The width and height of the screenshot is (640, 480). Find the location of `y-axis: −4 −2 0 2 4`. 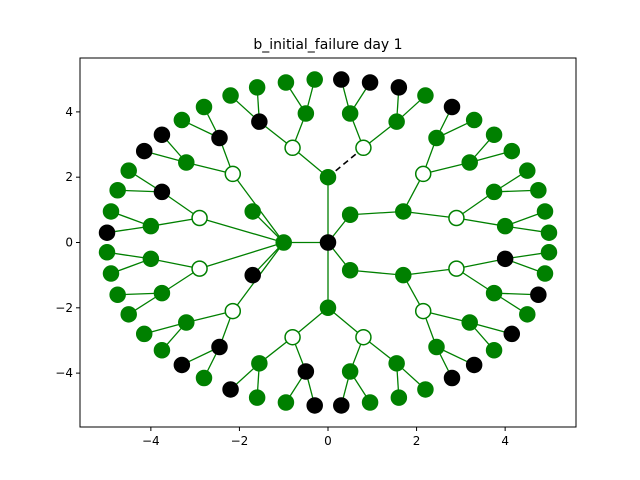

y-axis: −4 −2 0 2 4 is located at coordinates (67, 242).